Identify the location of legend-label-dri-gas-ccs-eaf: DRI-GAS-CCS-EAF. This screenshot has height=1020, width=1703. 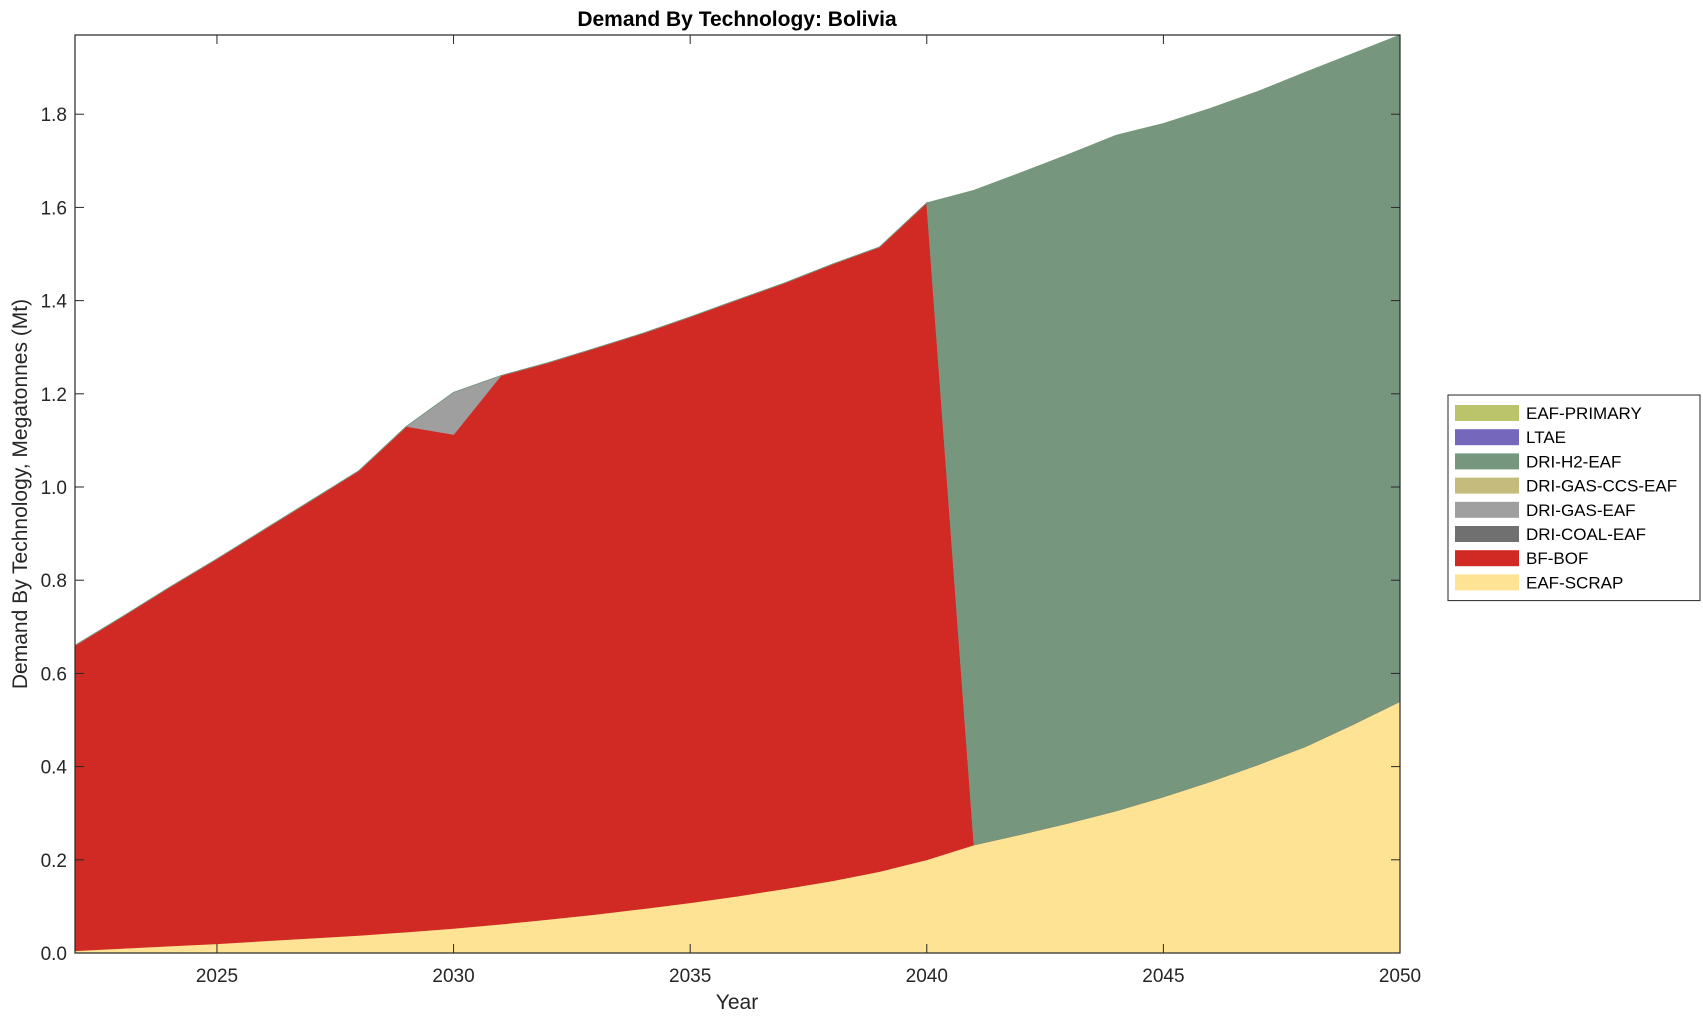
(1601, 486).